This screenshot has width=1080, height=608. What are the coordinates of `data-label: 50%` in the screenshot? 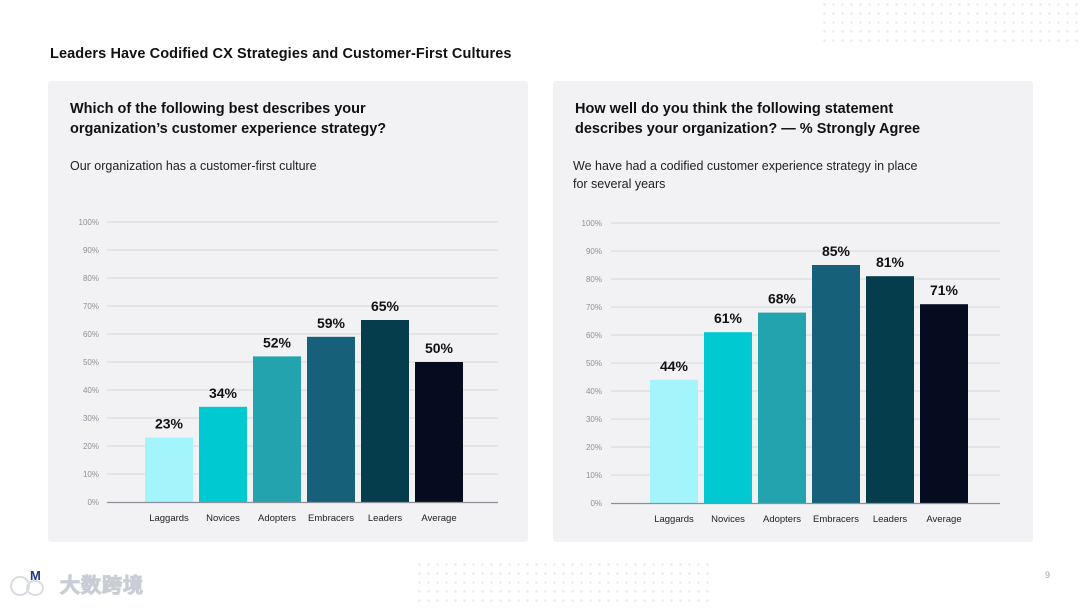 It's located at (439, 348).